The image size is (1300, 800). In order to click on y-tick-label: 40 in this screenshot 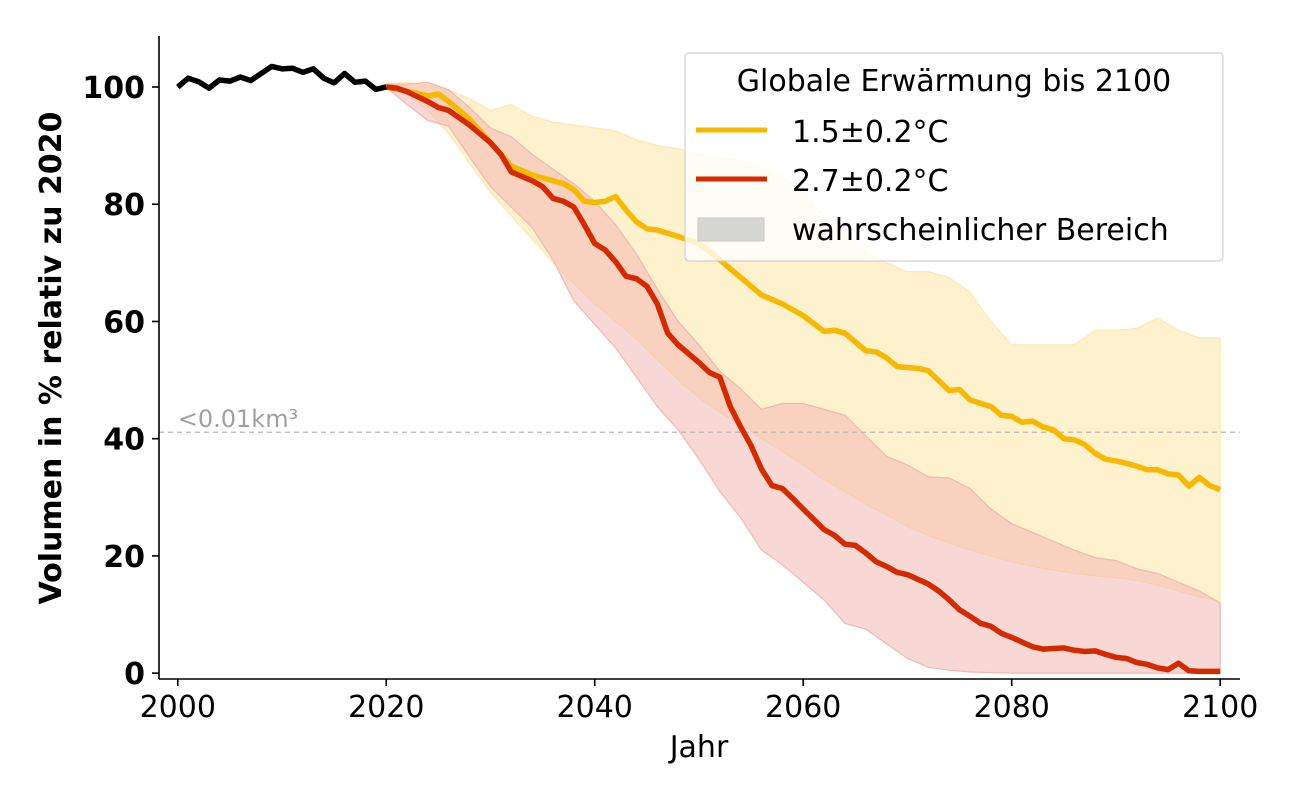, I will do `click(124, 440)`.